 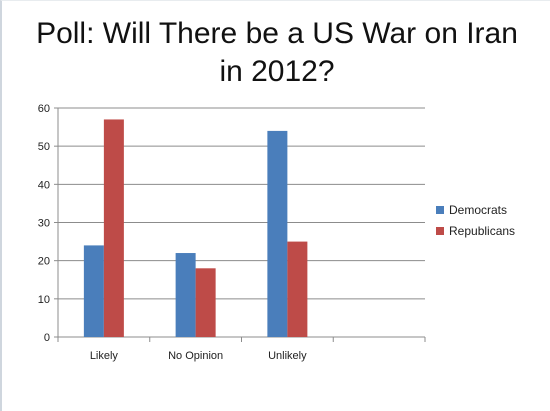 What do you see at coordinates (44, 262) in the screenshot?
I see `y-tick-label: 20` at bounding box center [44, 262].